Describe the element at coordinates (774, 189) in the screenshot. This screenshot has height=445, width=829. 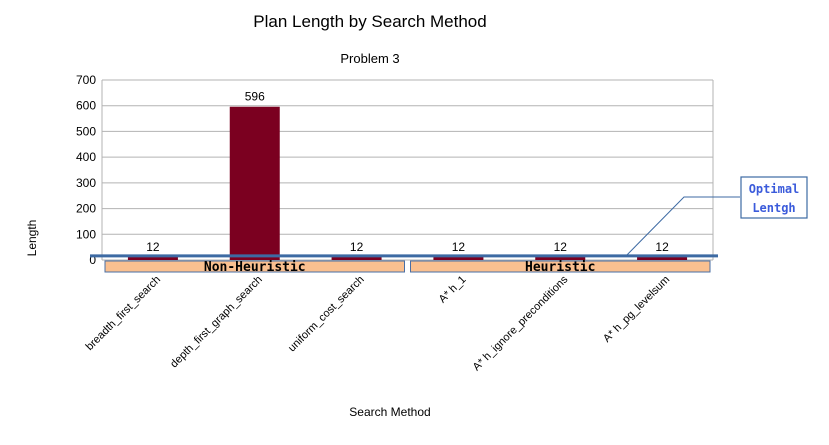
I see `callout-label-line1: Optimal` at that location.